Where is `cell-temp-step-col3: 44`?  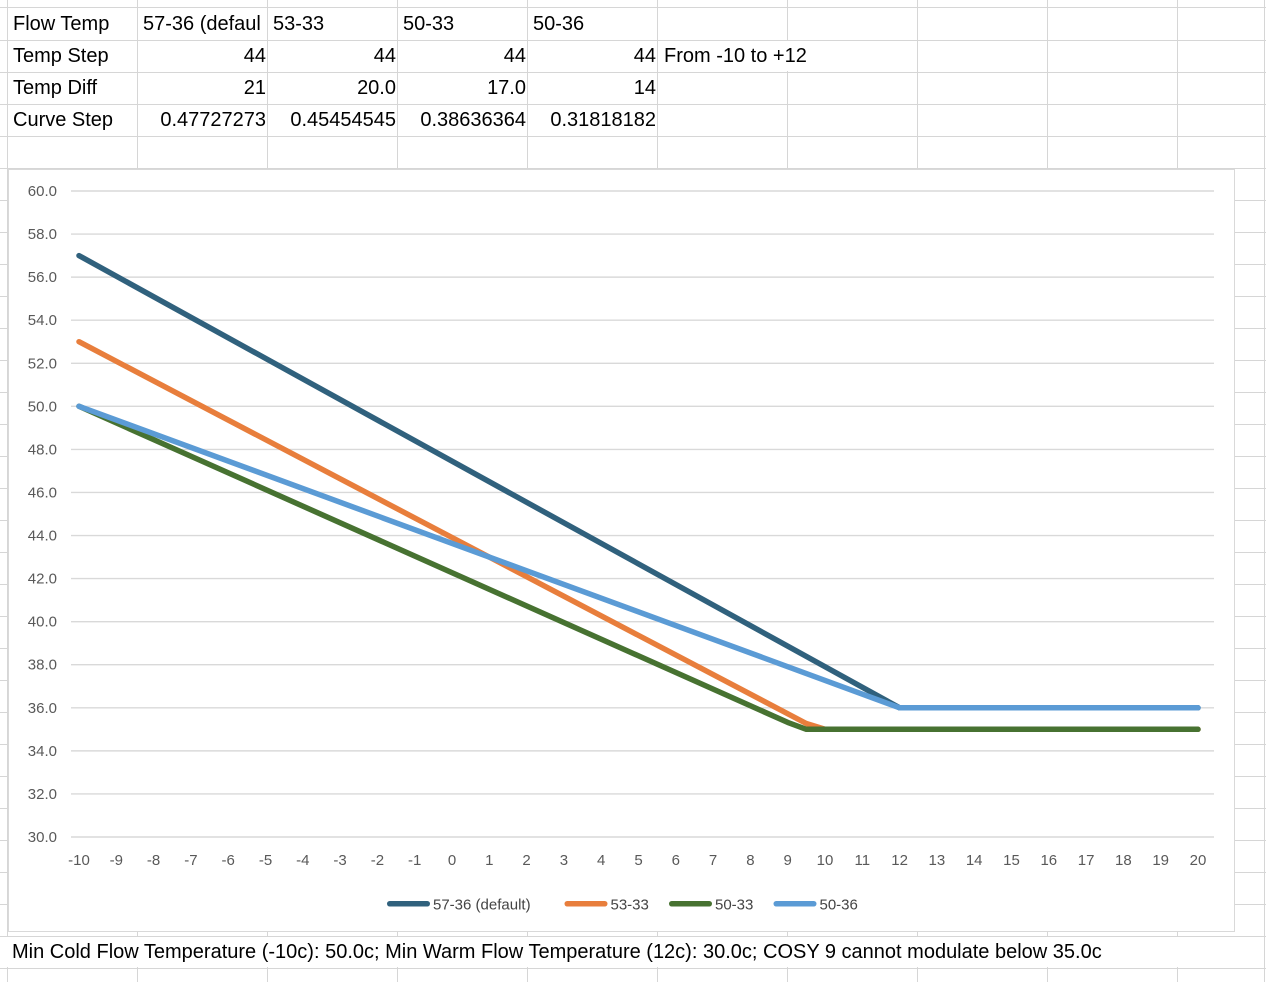 cell-temp-step-col3: 44 is located at coordinates (514, 56).